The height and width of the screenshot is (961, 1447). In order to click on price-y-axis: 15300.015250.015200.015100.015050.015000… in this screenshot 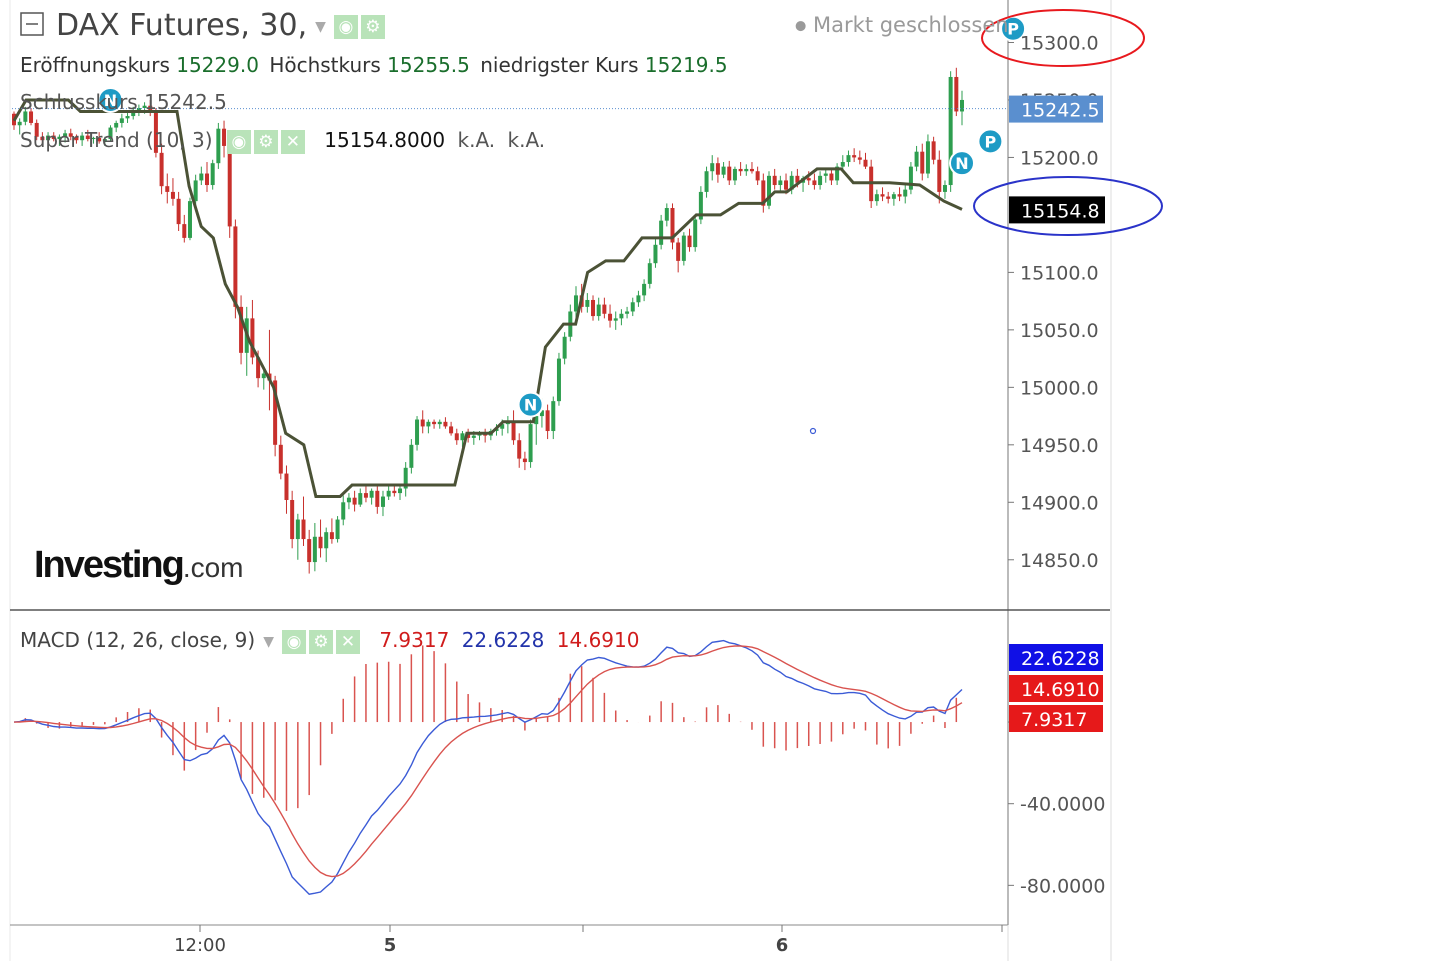, I will do `click(1056, 302)`.